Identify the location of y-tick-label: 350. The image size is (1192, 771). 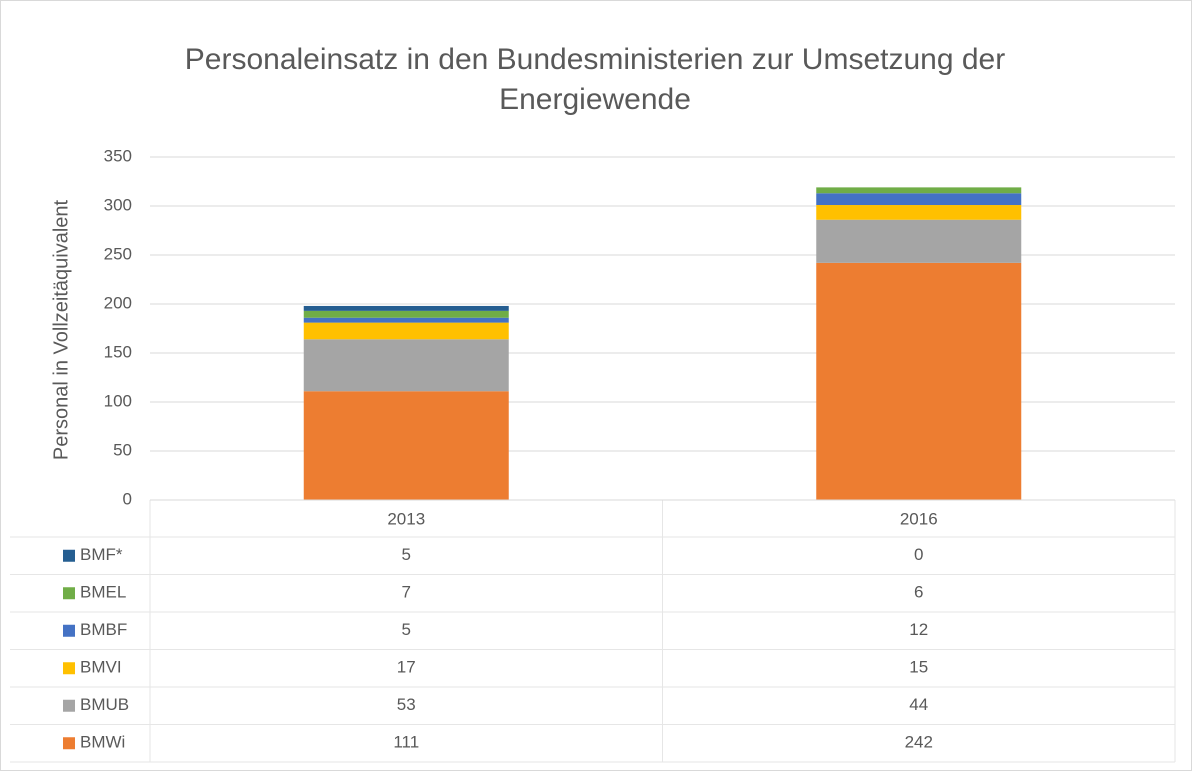
(118, 155).